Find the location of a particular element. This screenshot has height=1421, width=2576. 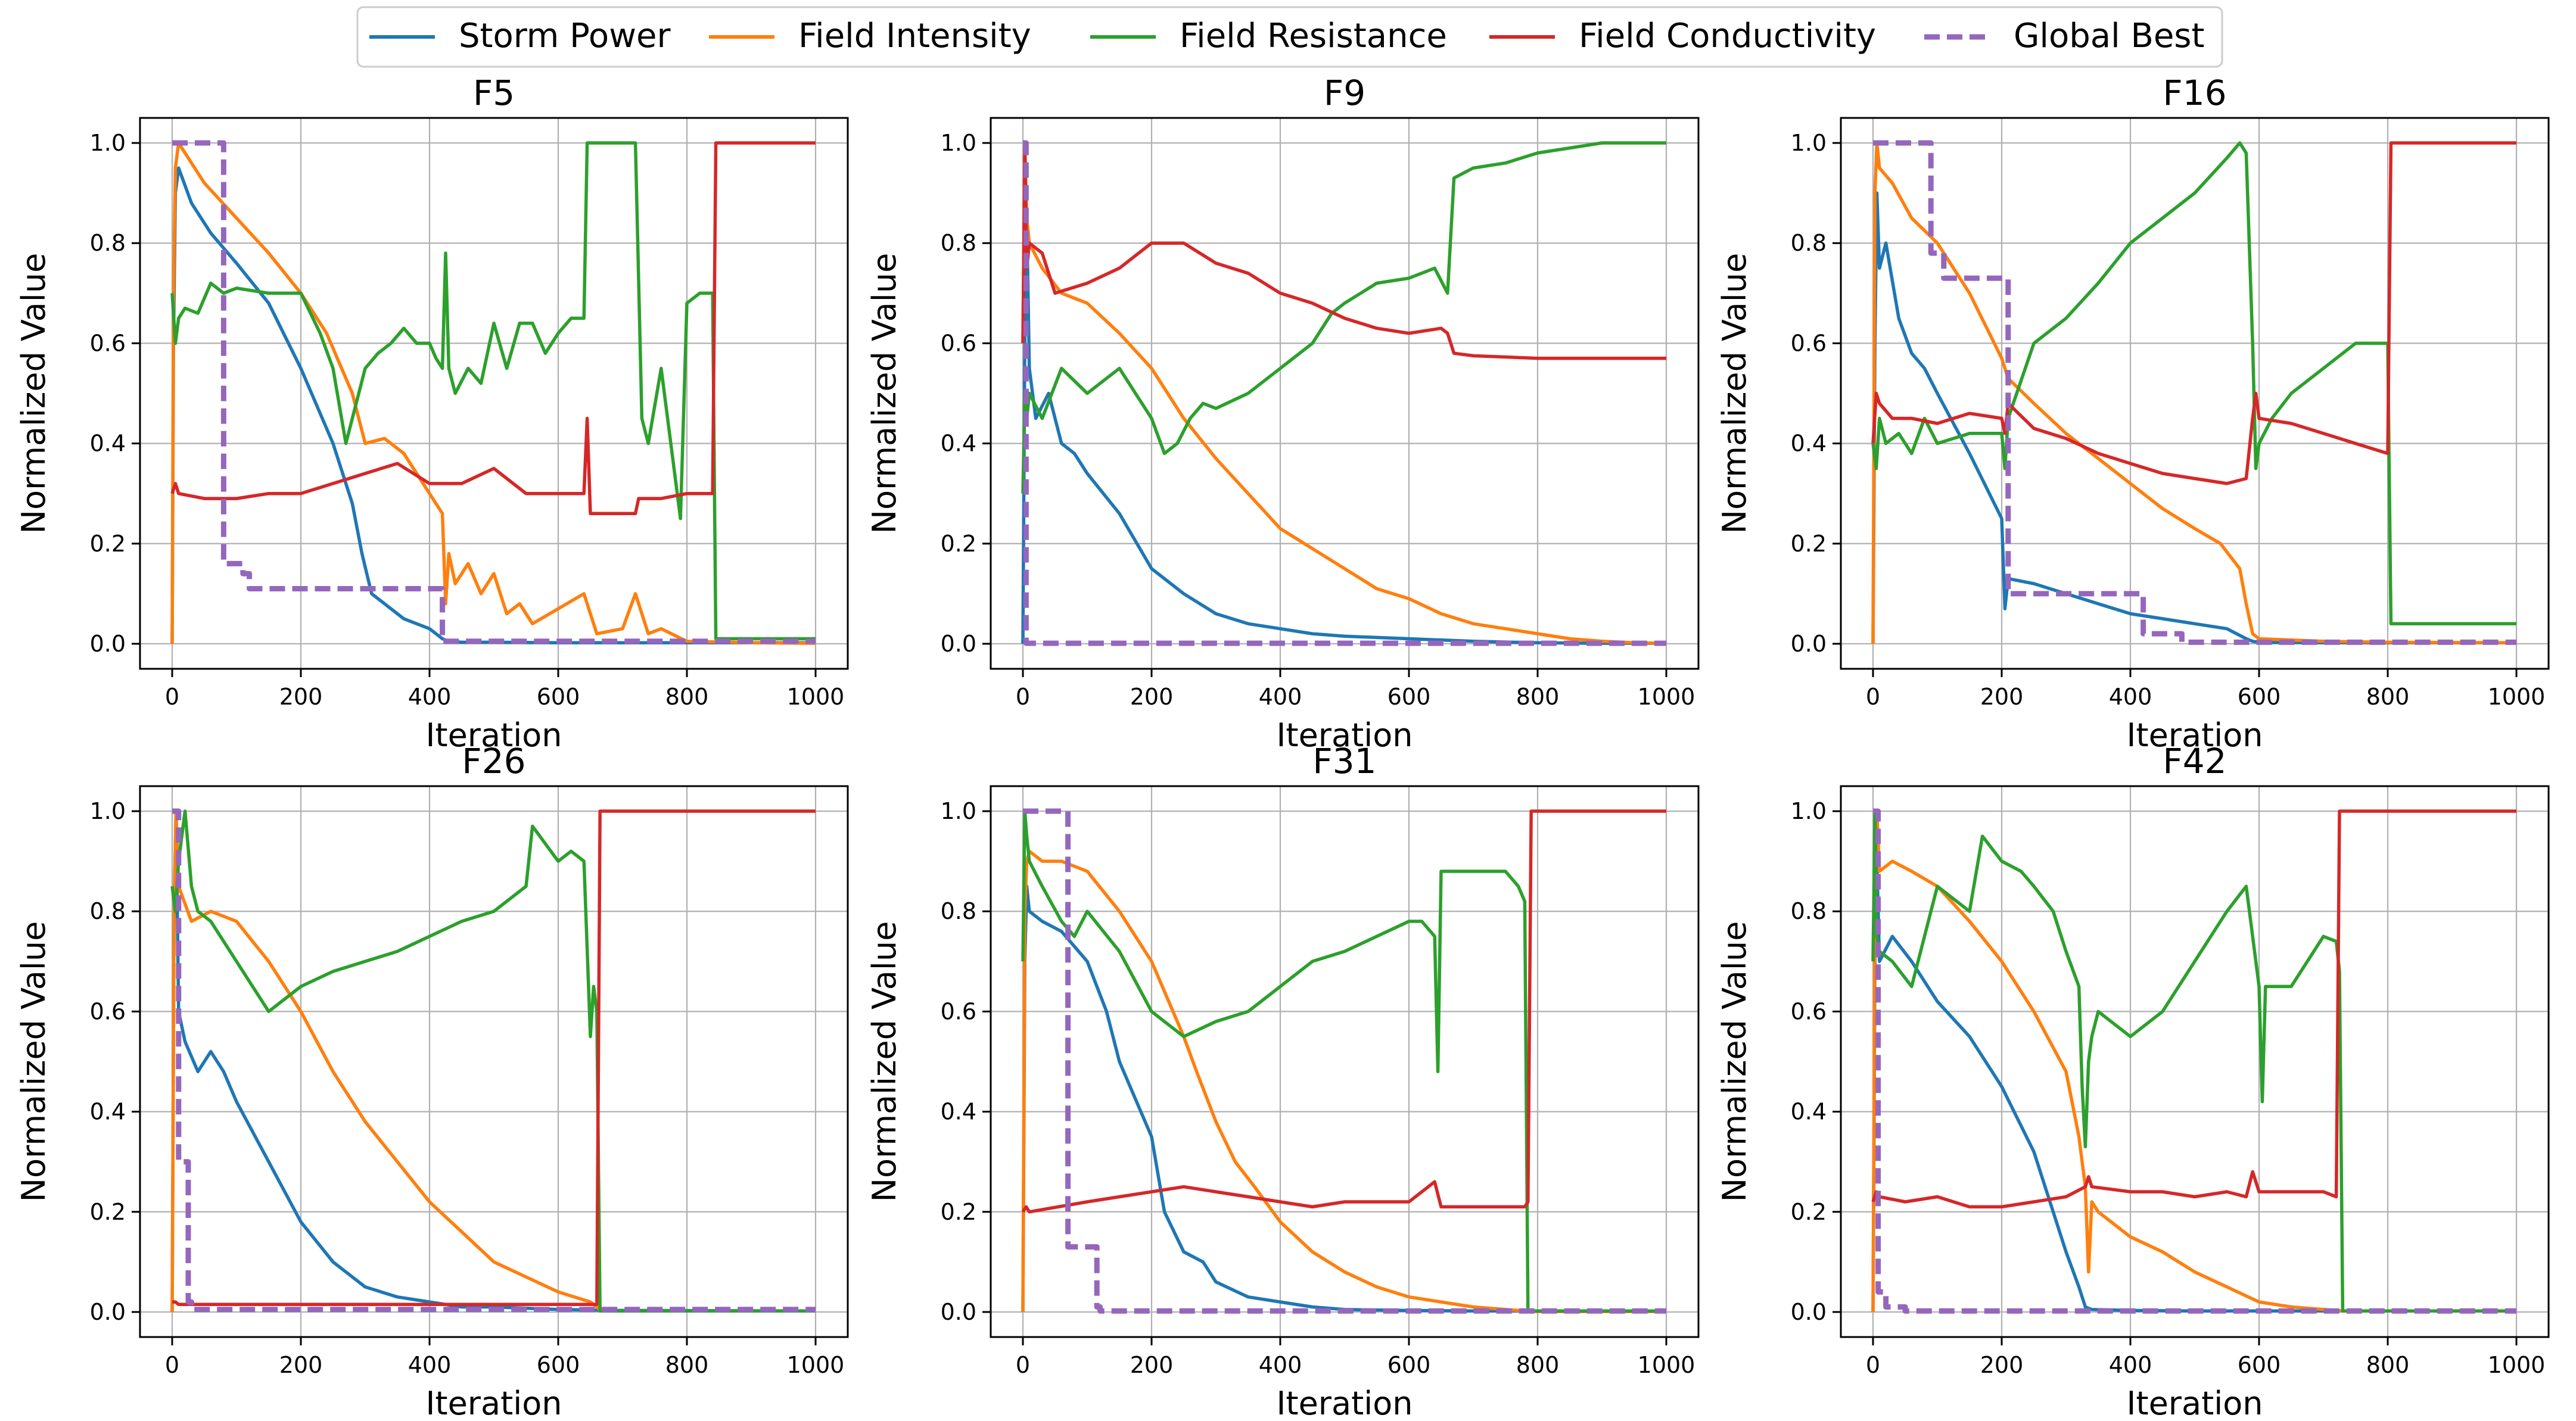

subplot-f26-xtick-label-0: 0 is located at coordinates (172, 1365).